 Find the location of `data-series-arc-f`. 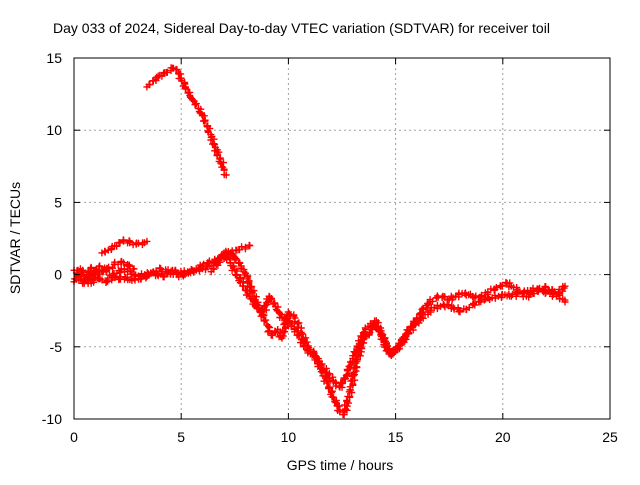

data-series-arc-f is located at coordinates (186, 121).